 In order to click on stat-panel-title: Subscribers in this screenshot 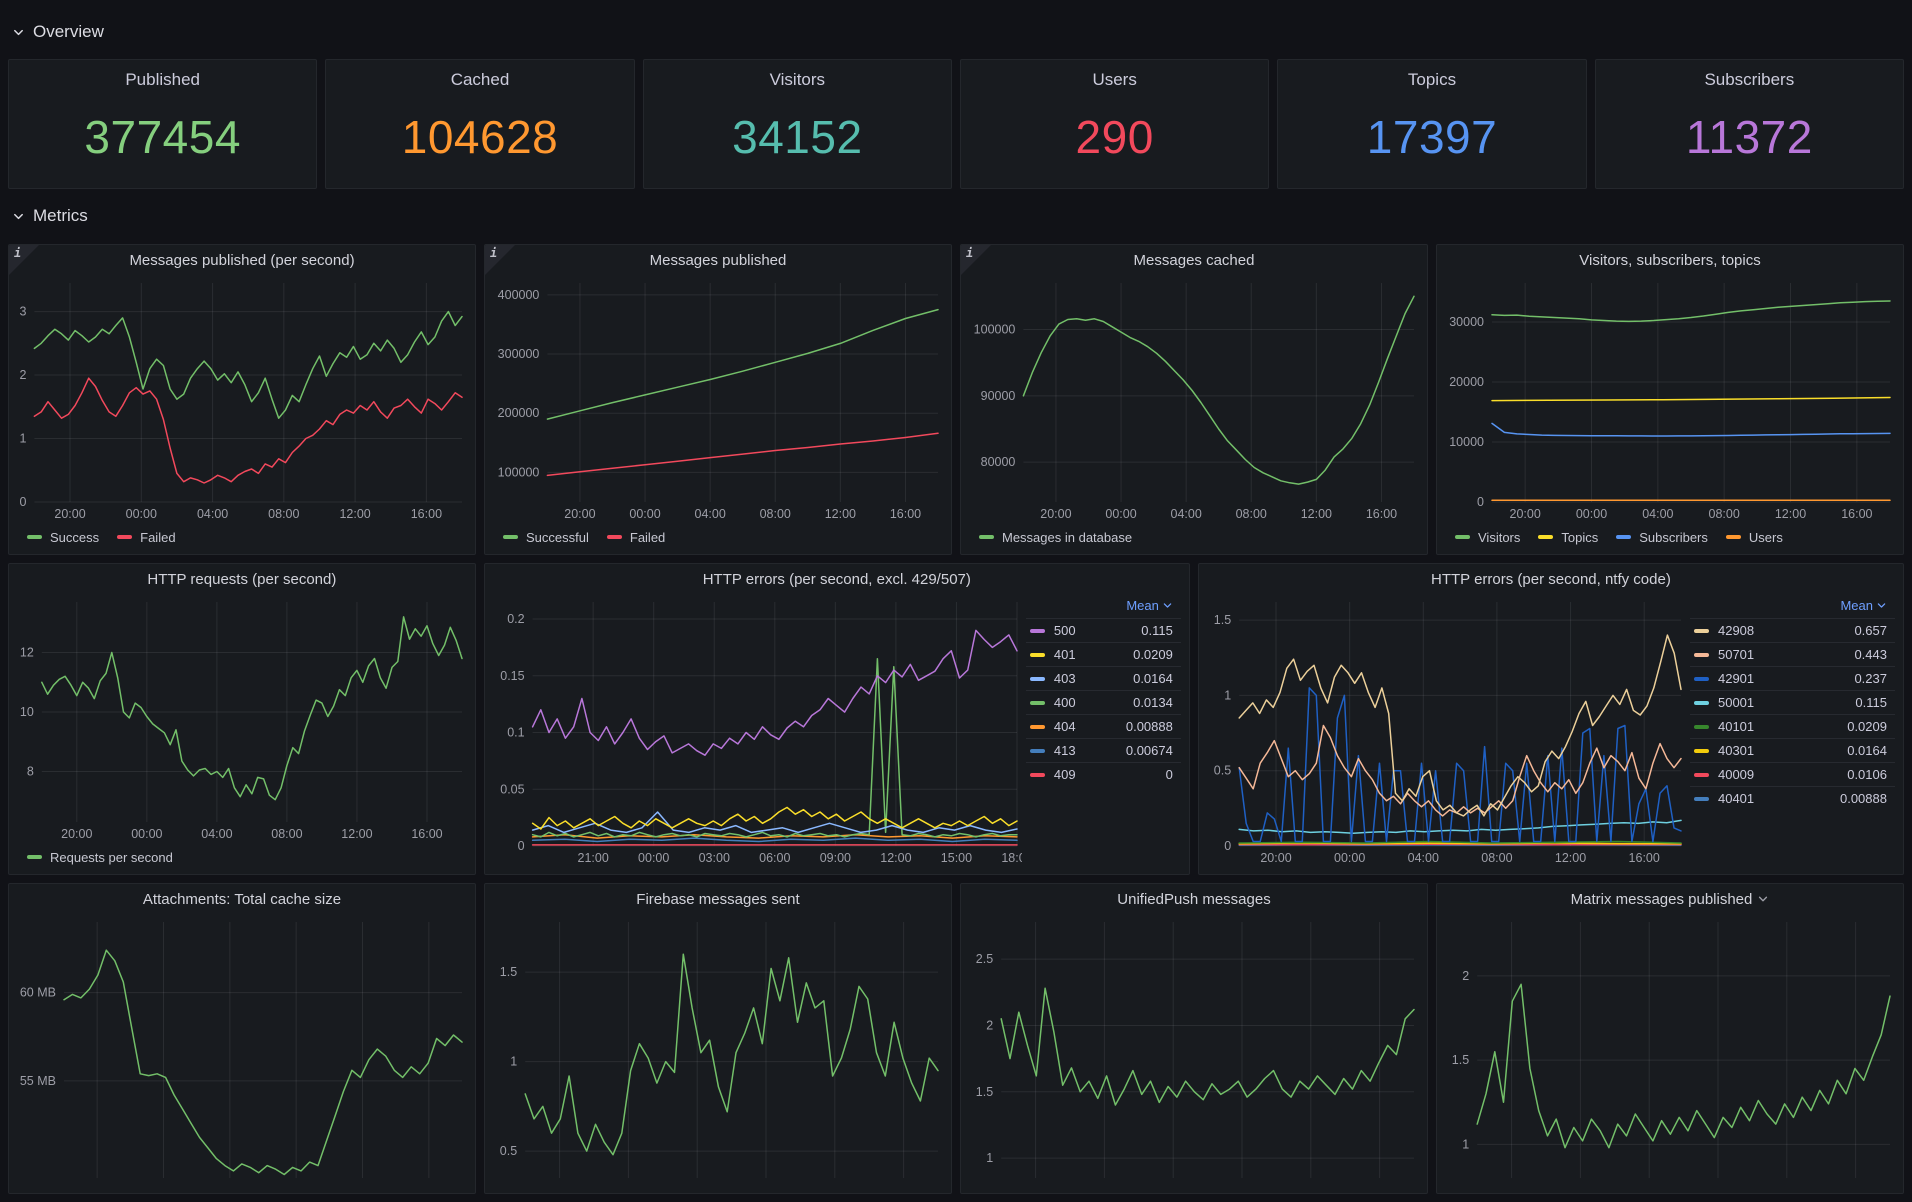, I will do `click(1749, 75)`.